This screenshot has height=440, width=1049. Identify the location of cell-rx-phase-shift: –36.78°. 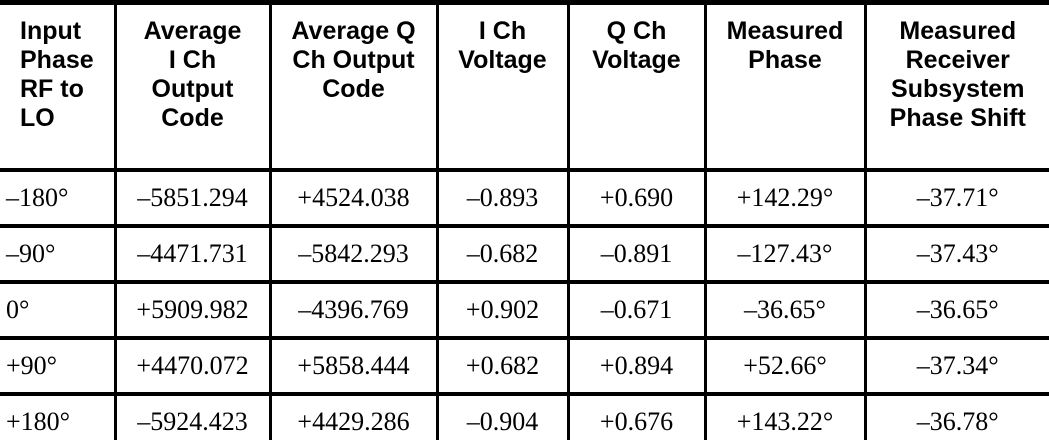
(957, 421).